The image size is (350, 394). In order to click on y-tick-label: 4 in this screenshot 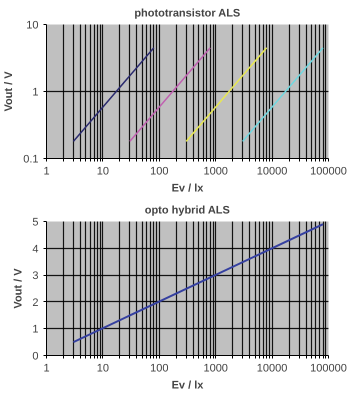, I will do `click(35, 249)`.